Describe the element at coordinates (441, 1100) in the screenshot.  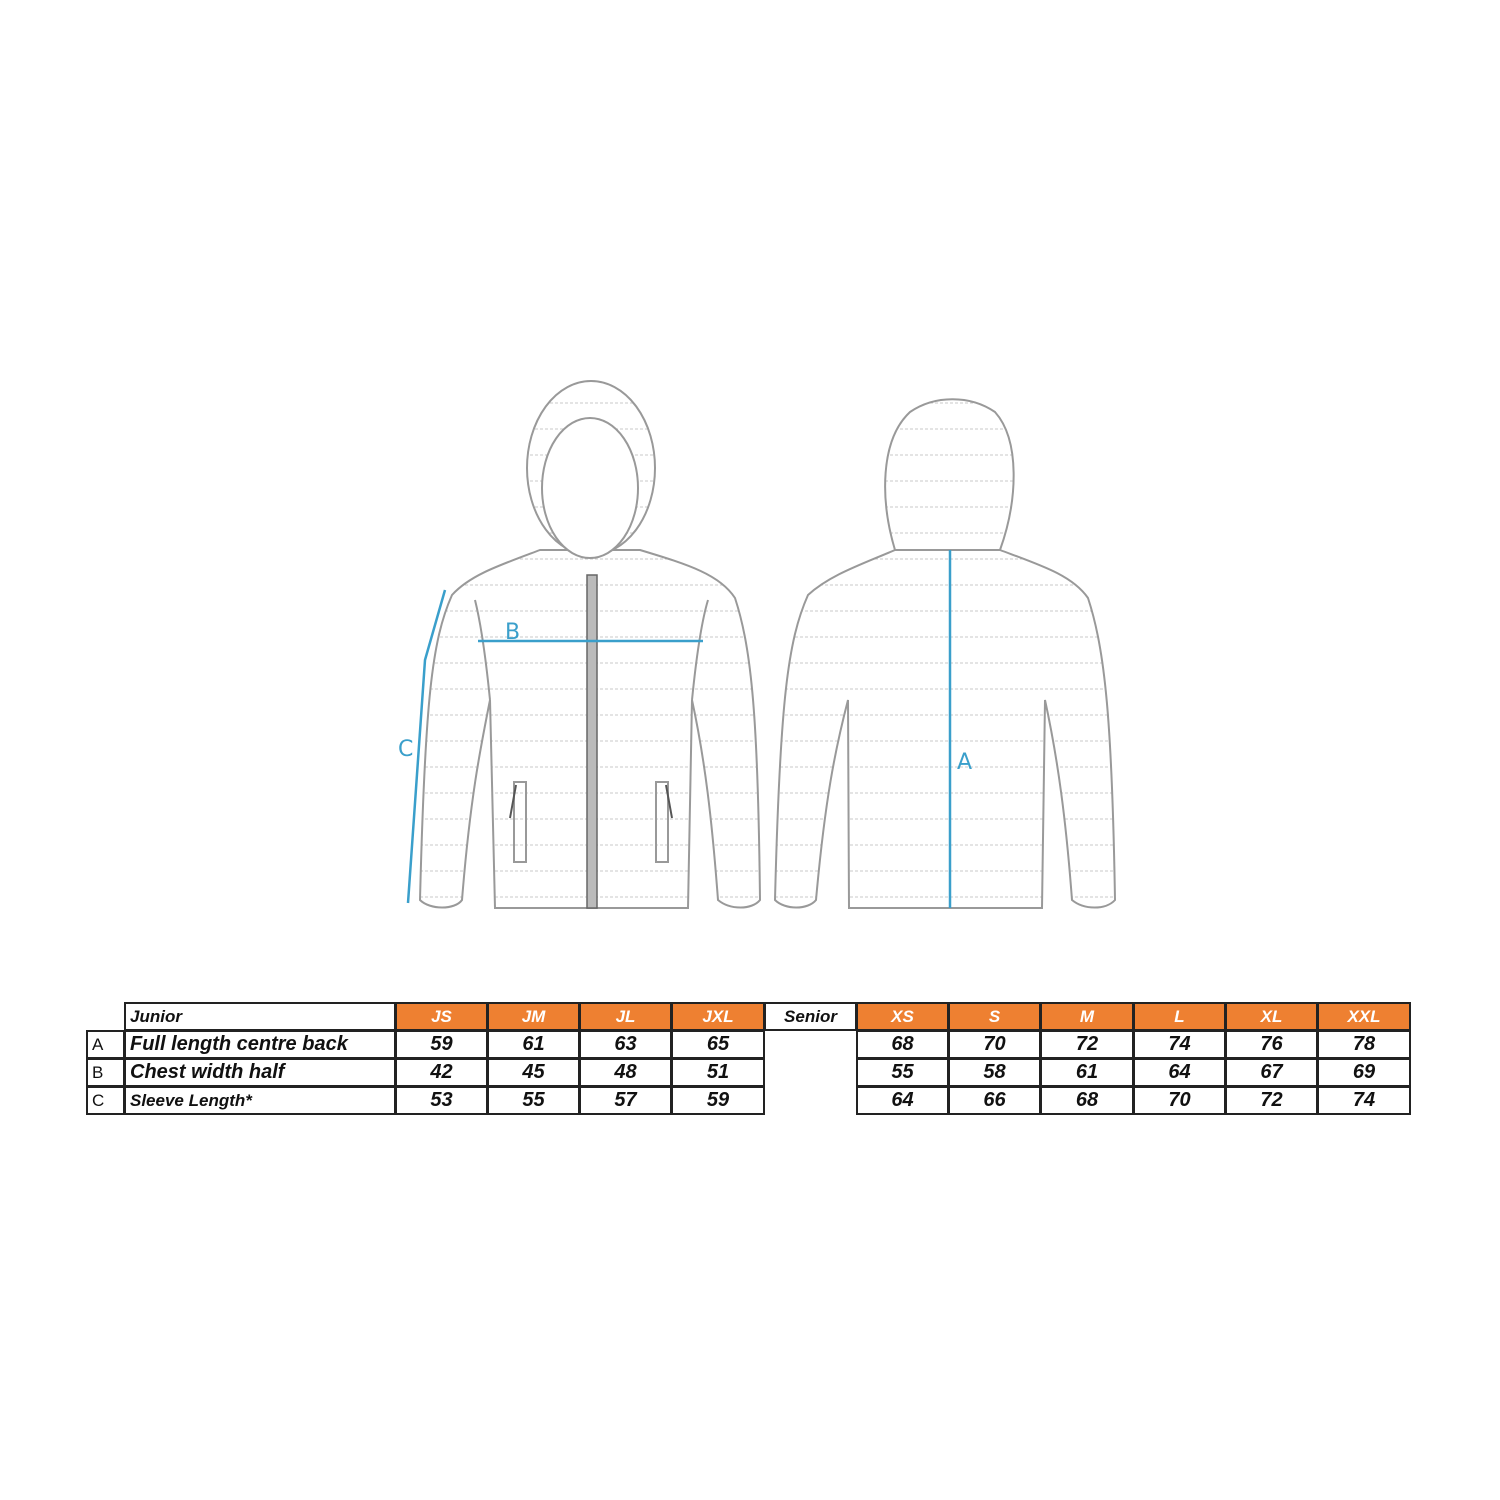
I see `table-cell: 53` at that location.